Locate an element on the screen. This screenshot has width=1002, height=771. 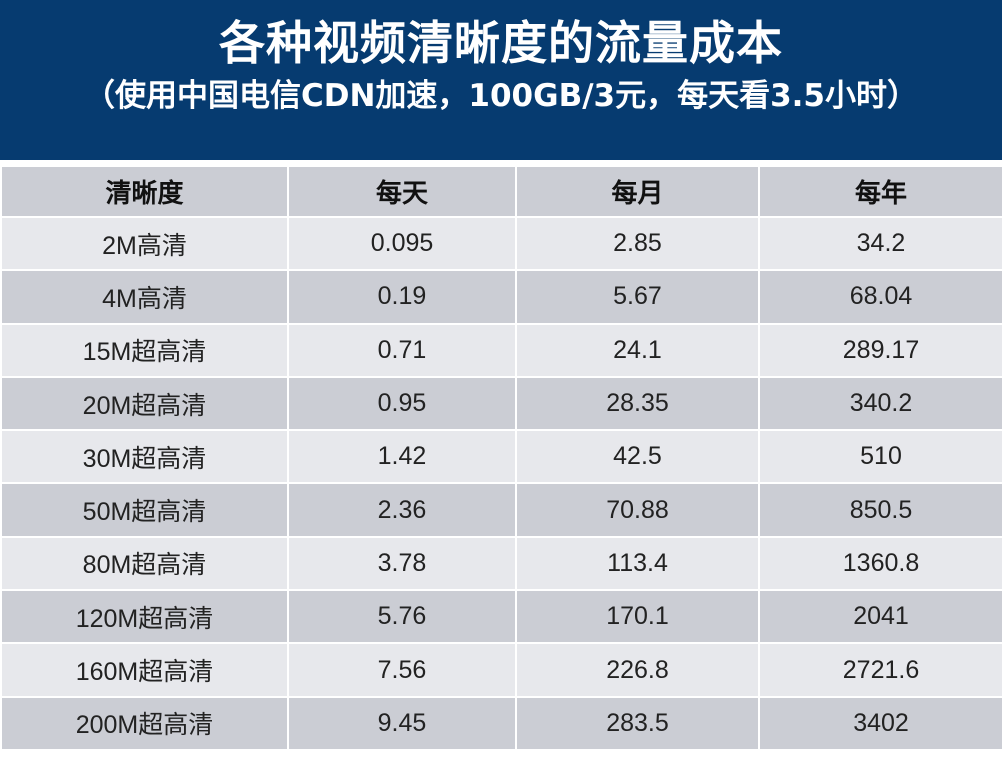
cost-cell: 0.95 is located at coordinates (402, 403).